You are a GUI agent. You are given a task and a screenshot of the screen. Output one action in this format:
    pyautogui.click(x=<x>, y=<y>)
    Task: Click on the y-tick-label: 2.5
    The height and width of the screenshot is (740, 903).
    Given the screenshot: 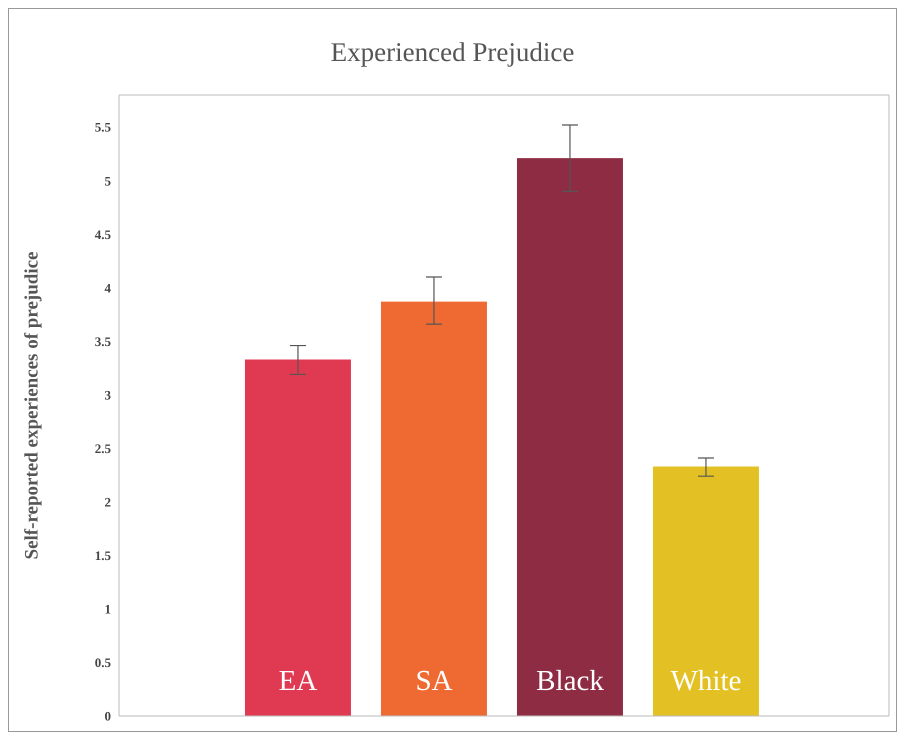 What is the action you would take?
    pyautogui.click(x=103, y=448)
    